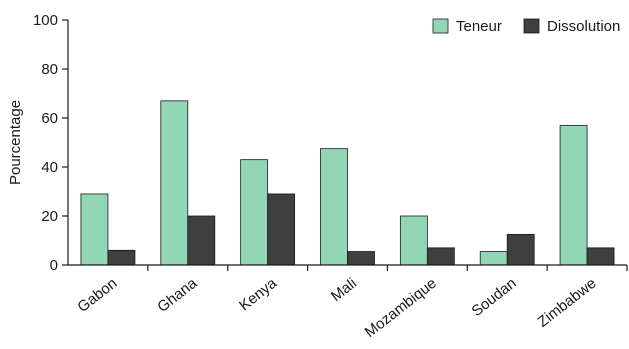  I want to click on x-tick-label-mali: Mali, so click(344, 290).